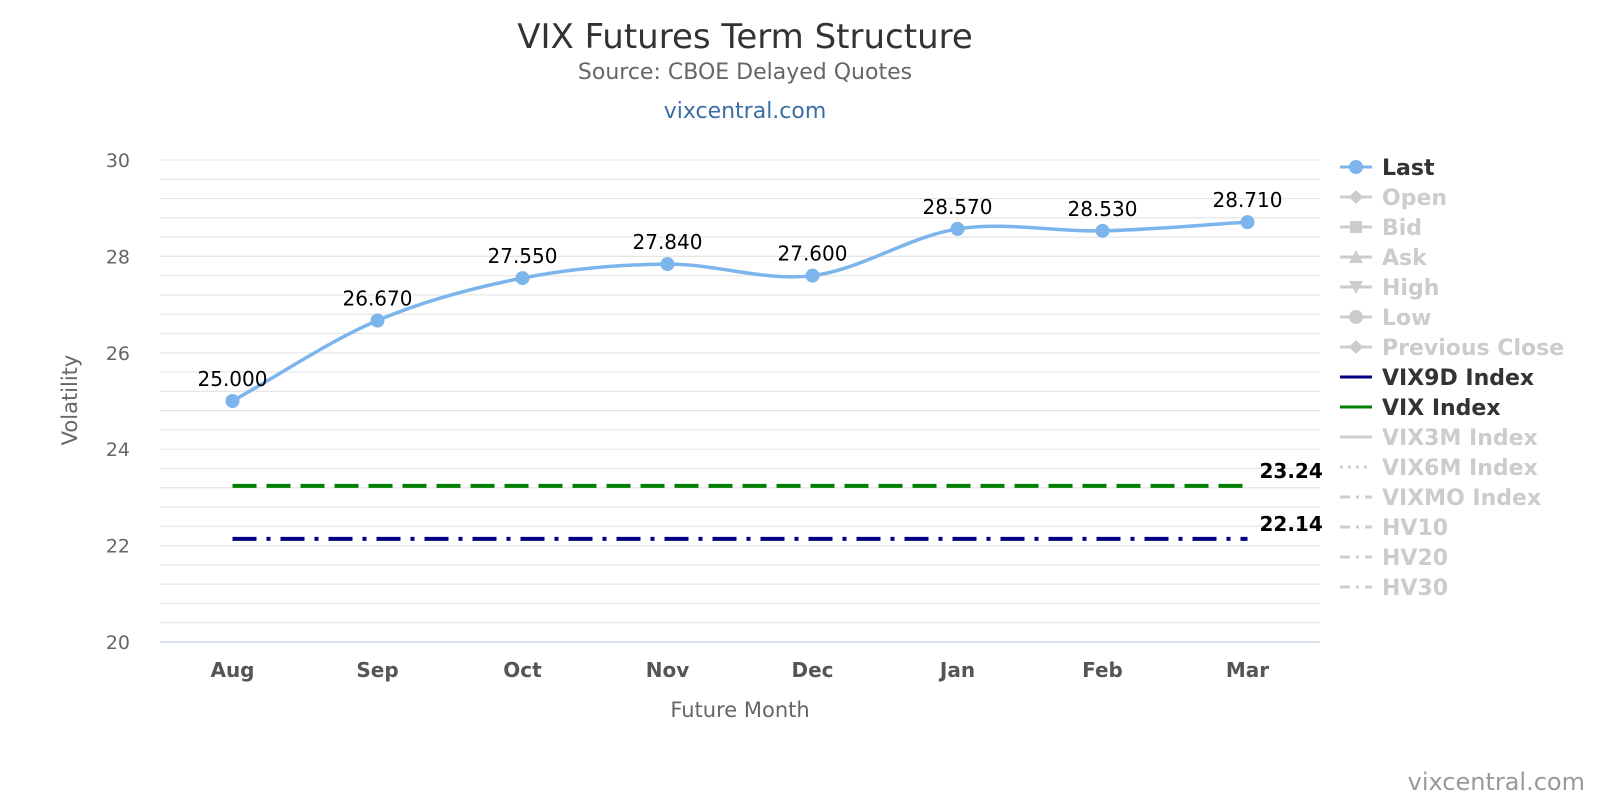 The height and width of the screenshot is (800, 1600). Describe the element at coordinates (1406, 318) in the screenshot. I see `legend-label: Low` at that location.